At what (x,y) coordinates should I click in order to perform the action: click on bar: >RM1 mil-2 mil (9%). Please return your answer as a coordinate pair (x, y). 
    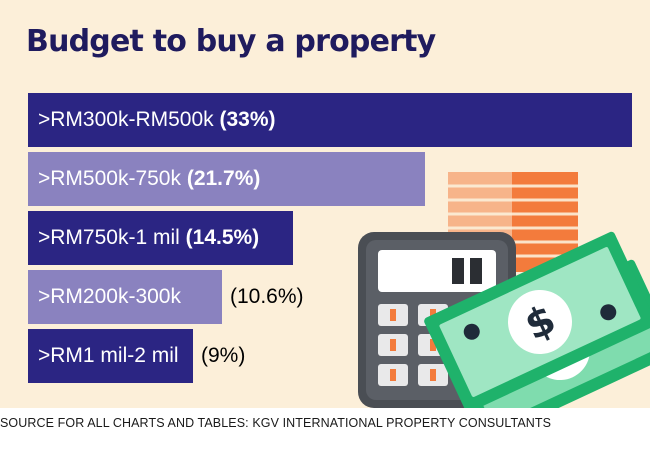
    Looking at the image, I should click on (136, 356).